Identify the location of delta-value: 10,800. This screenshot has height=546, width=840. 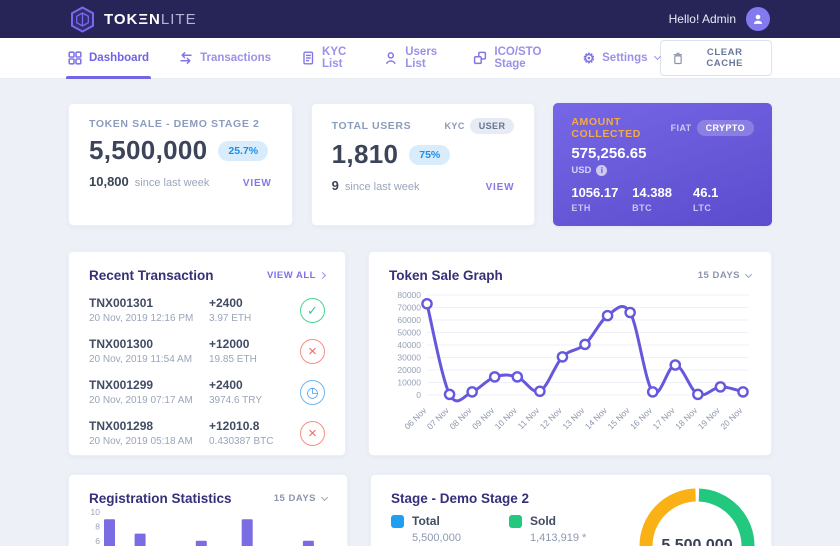
(109, 181).